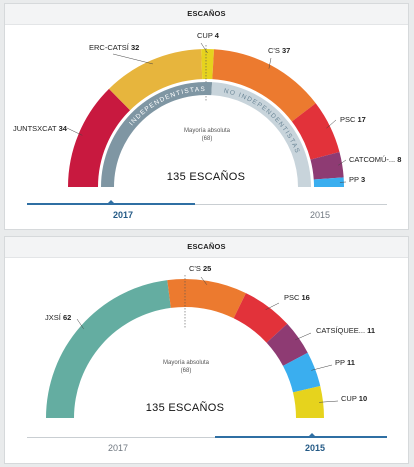 This screenshot has width=414, height=467. I want to click on party-label: PSC 17, so click(353, 119).